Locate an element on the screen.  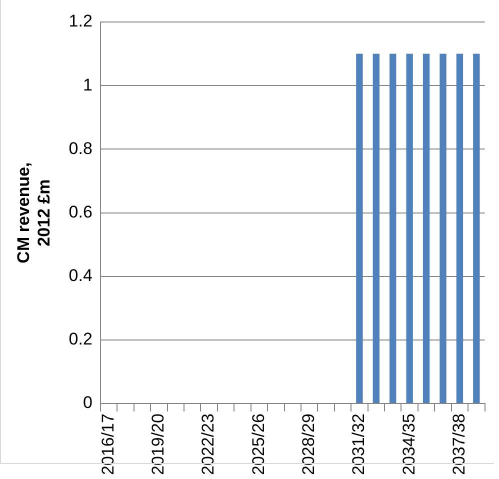
x-tick-label: 2016/17 is located at coordinates (108, 444).